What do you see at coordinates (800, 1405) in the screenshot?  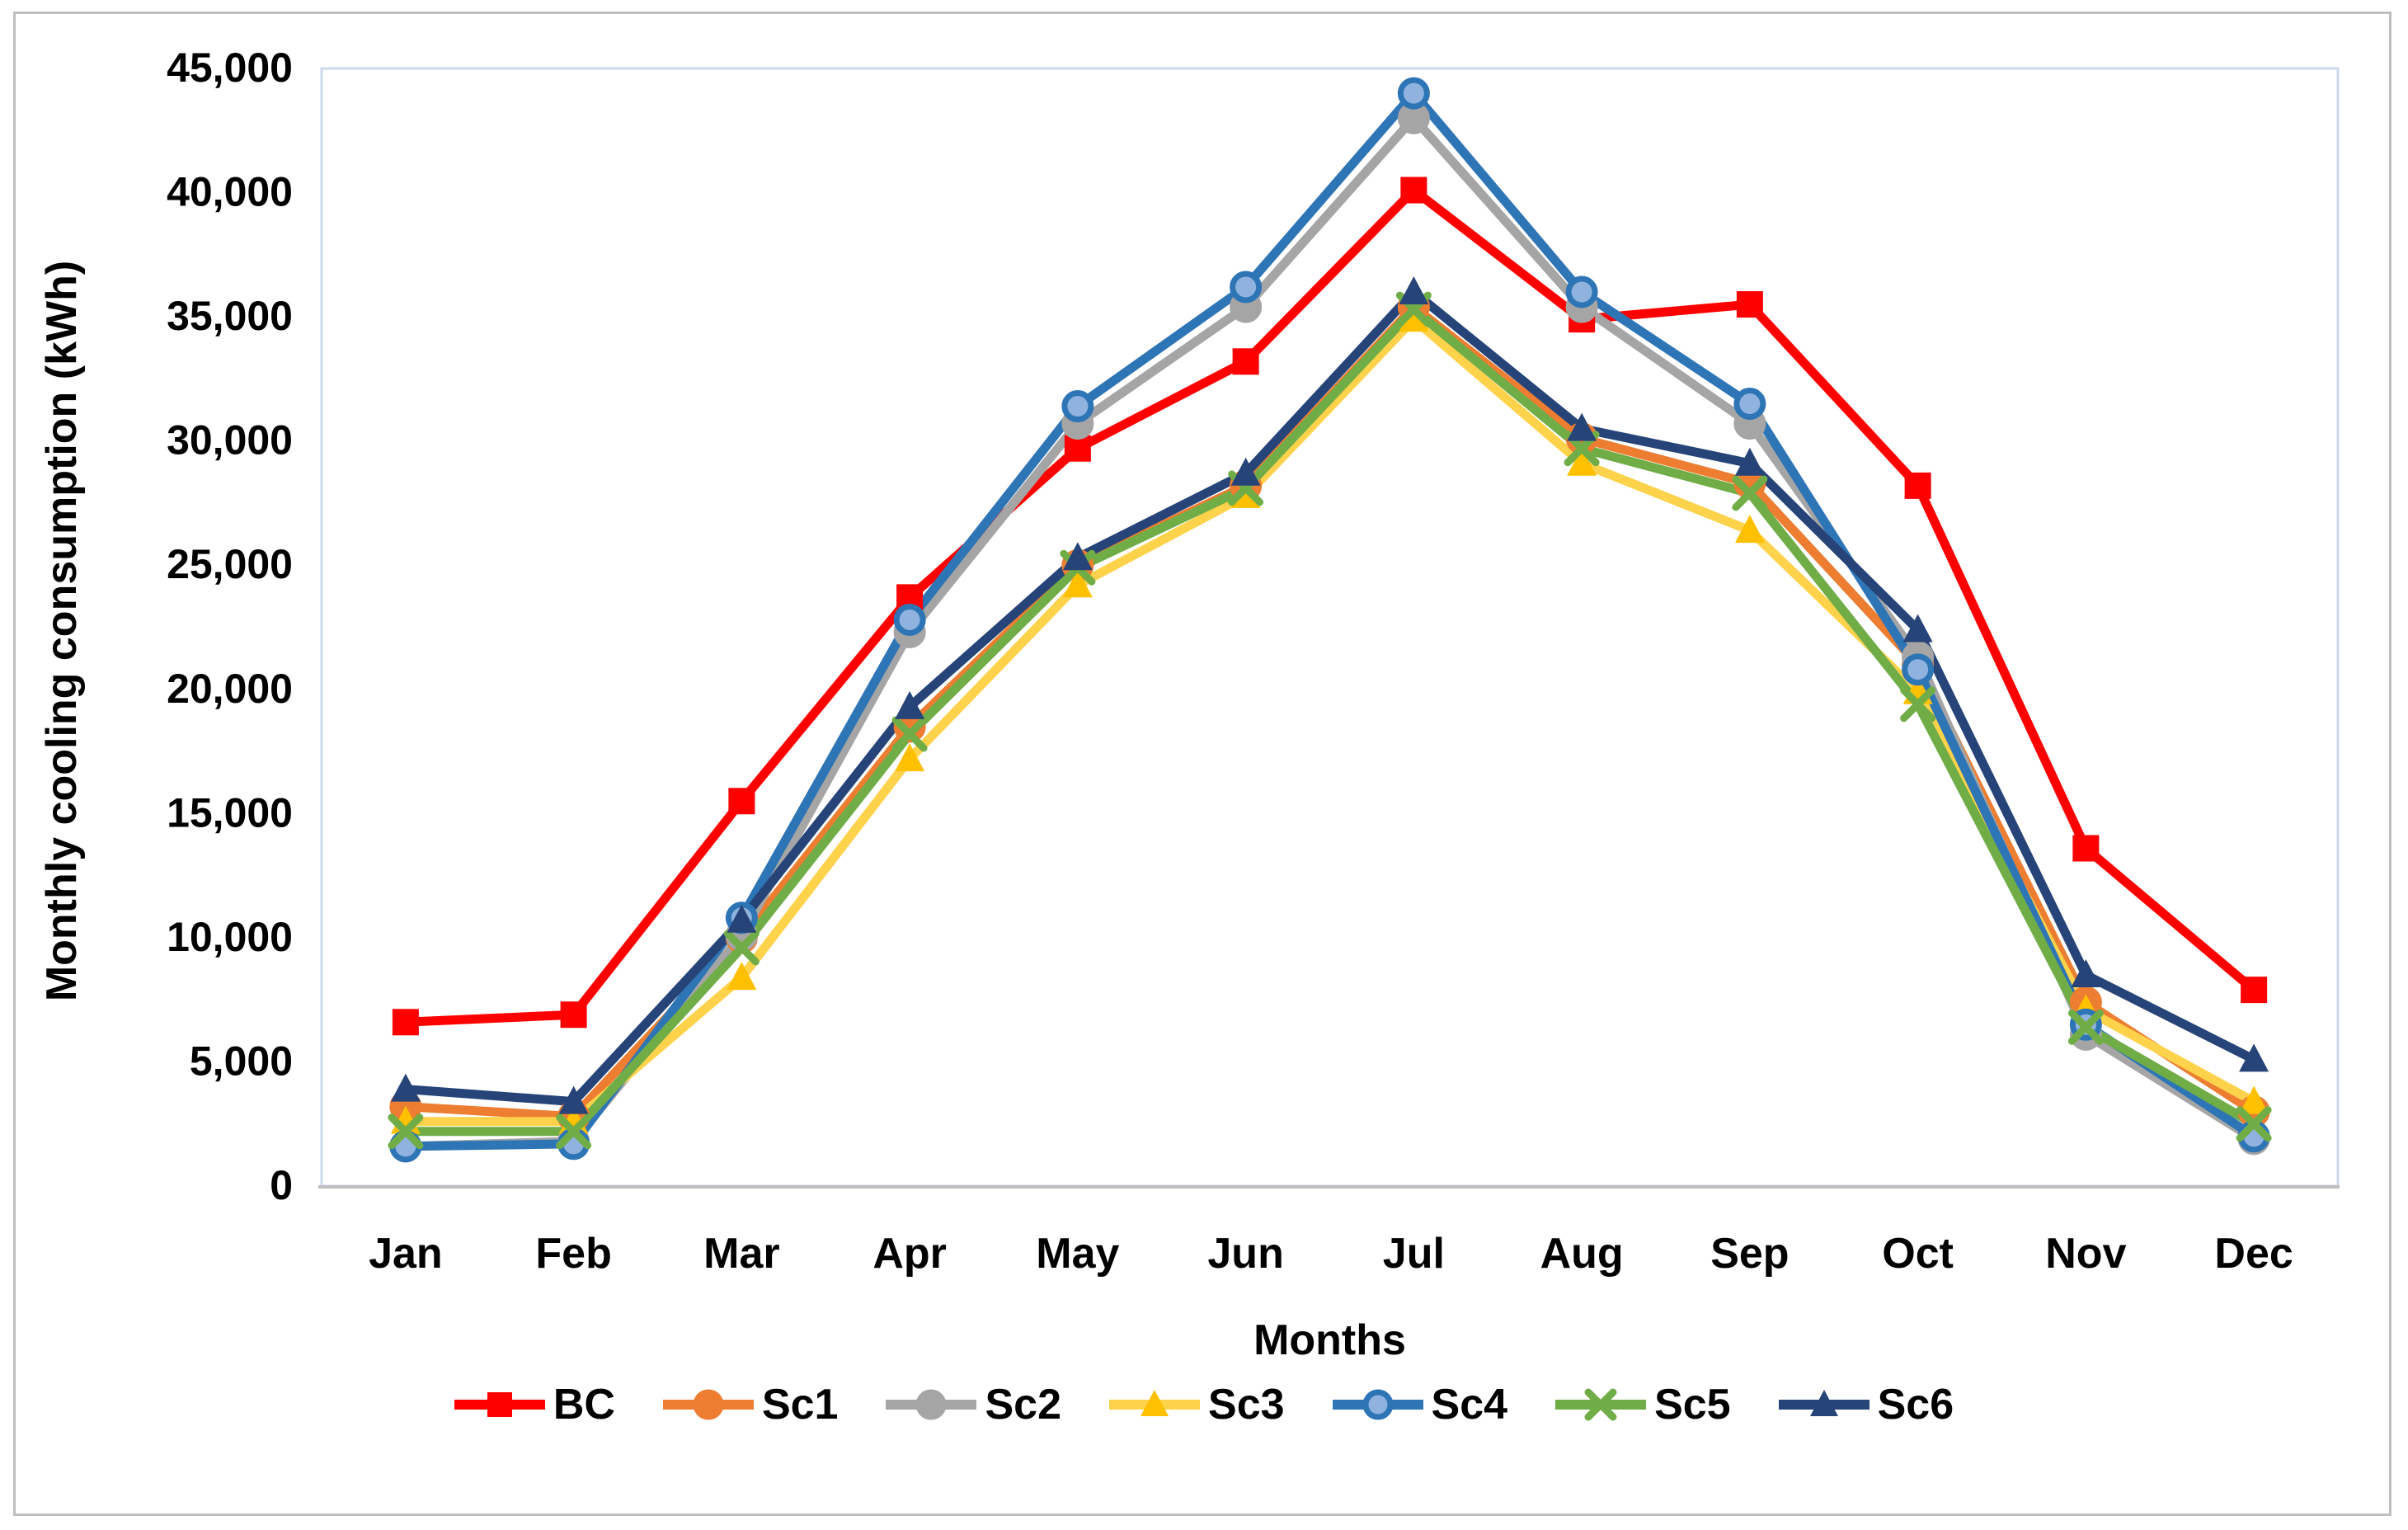 I see `legend-label-Sc1: Sc1` at bounding box center [800, 1405].